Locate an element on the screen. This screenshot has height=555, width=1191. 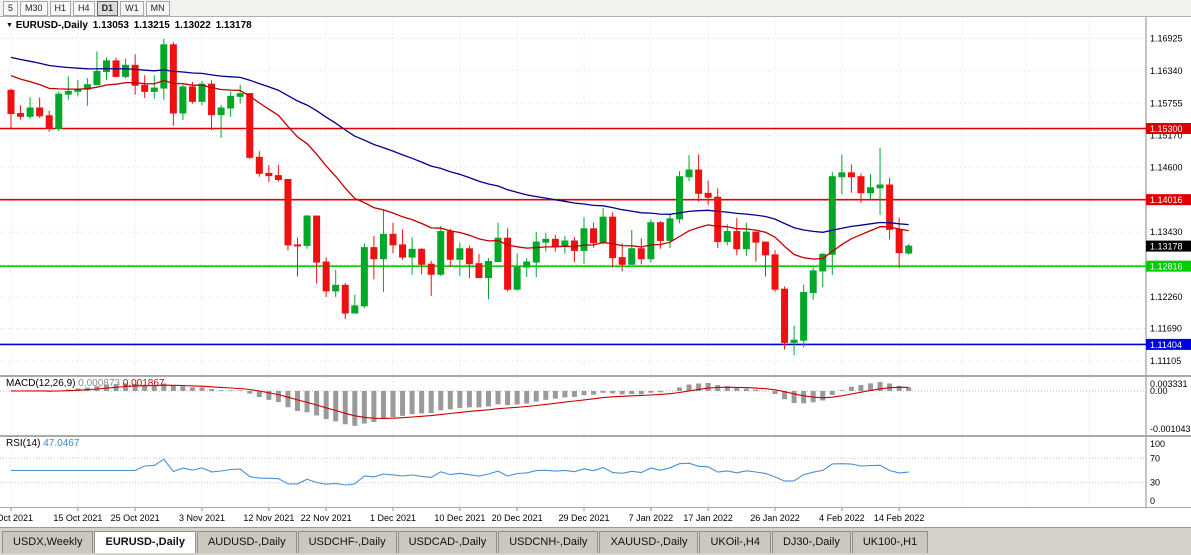
ohlc-high: 1.13215 is located at coordinates (151, 25).